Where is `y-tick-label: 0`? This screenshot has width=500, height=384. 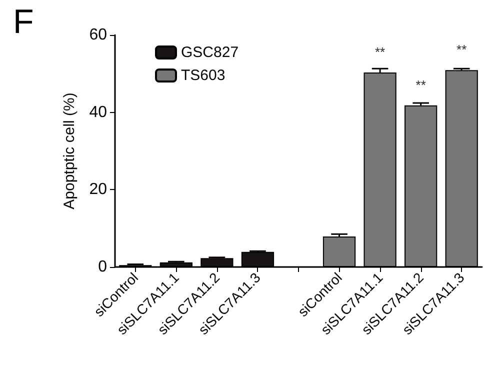
y-tick-label: 0 is located at coordinates (103, 267).